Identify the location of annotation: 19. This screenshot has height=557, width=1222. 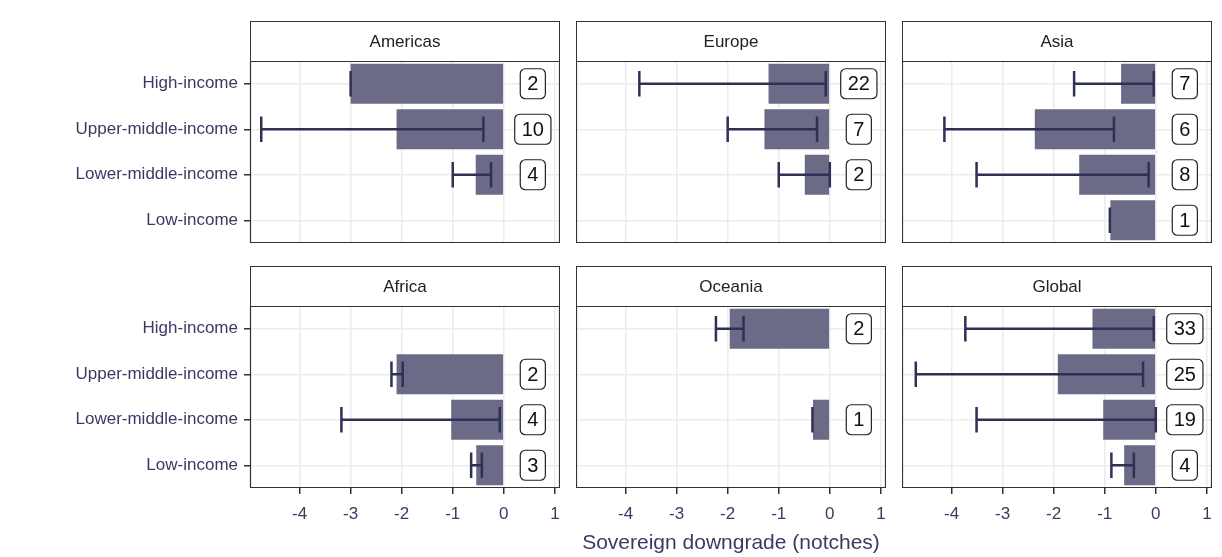
(1184, 419).